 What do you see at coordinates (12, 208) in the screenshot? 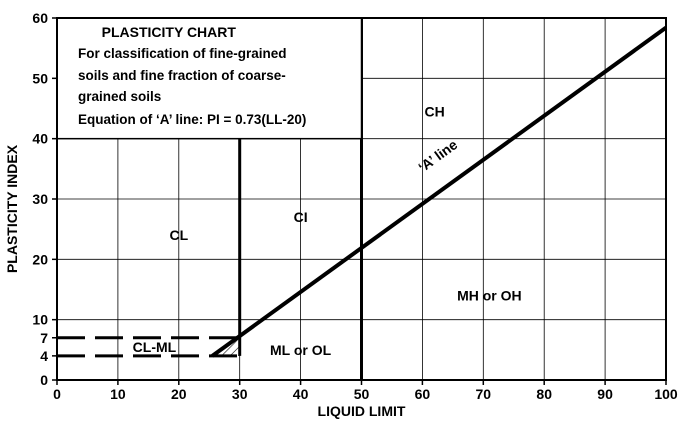
I see `y-axis-label: PLASTICITY INDEX` at bounding box center [12, 208].